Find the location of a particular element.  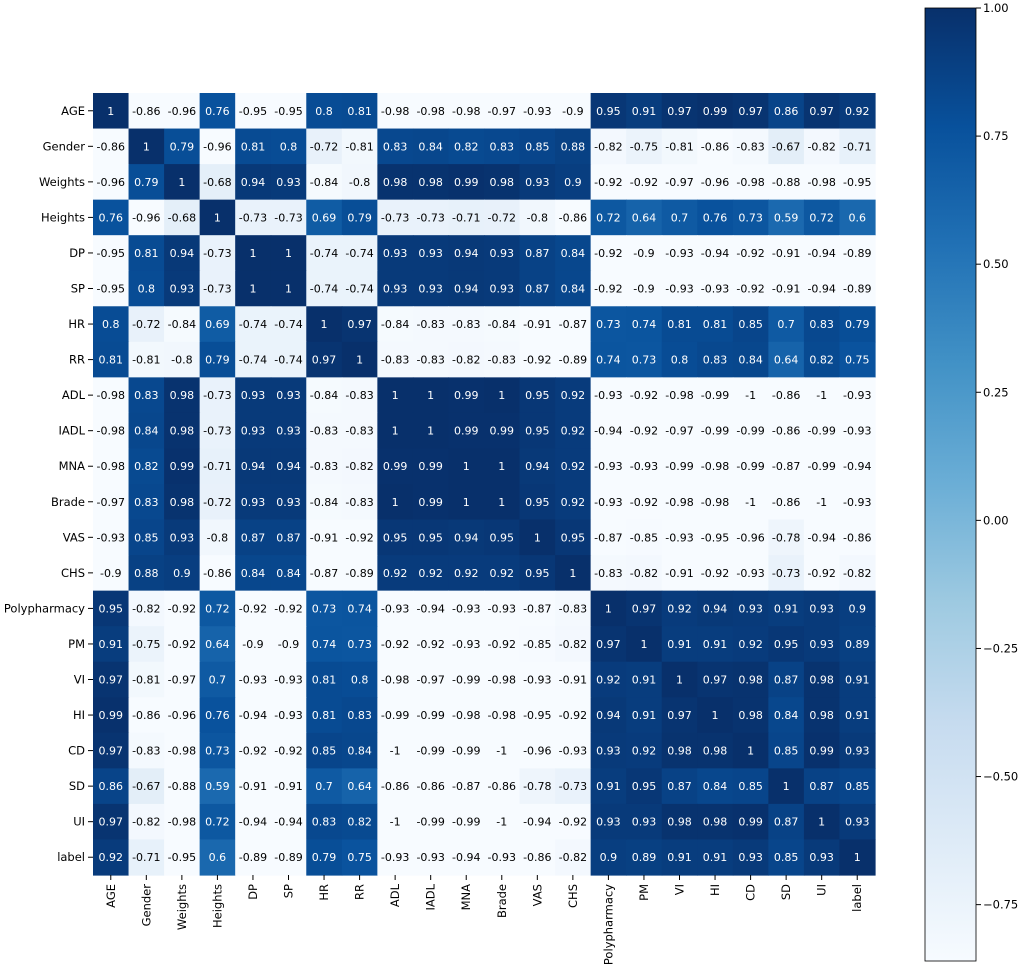

cell-value-label: 0.81 is located at coordinates (679, 324).